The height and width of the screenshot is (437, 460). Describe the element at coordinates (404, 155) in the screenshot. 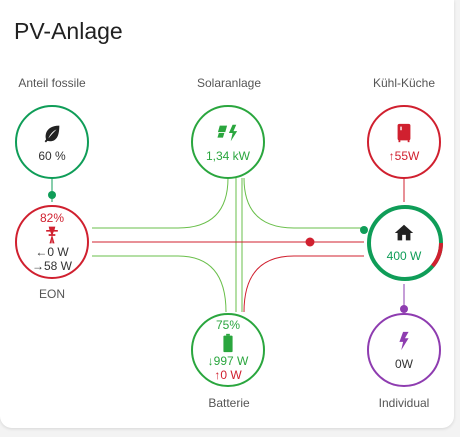

I see `kitchen-value: ↑55W` at that location.